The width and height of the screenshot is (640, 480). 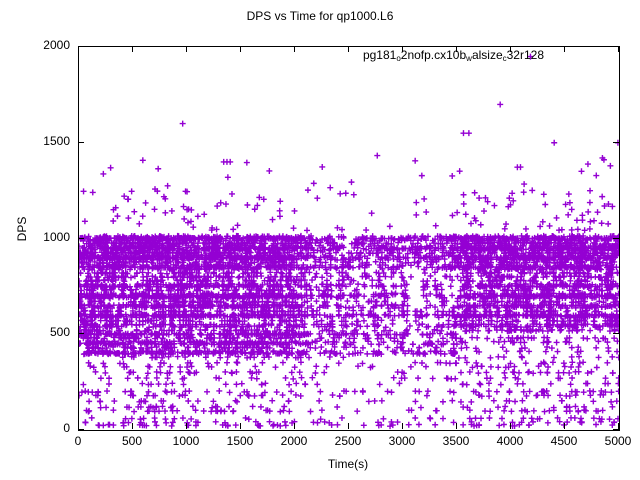 I want to click on legend-subscript: c, so click(x=504, y=58).